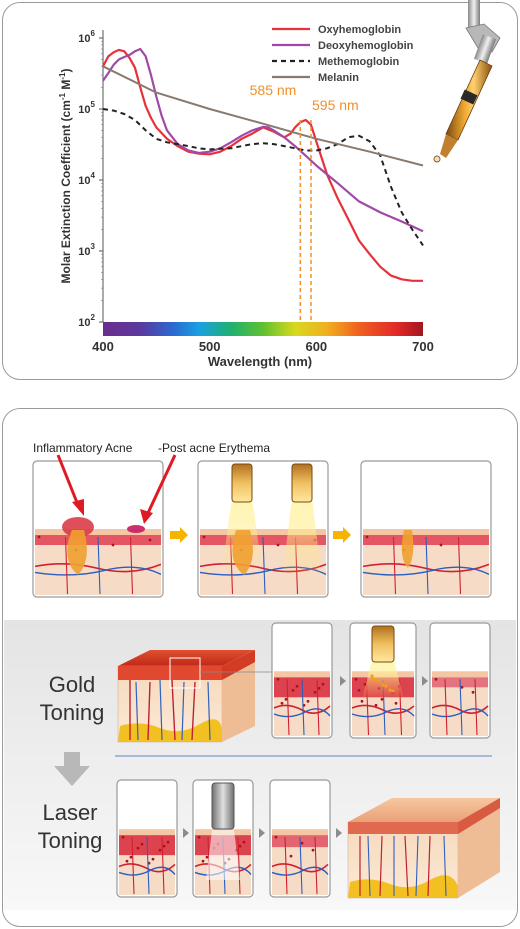 This screenshot has width=520, height=929. Describe the element at coordinates (72, 684) in the screenshot. I see `gold-label-line1: Gold` at that location.